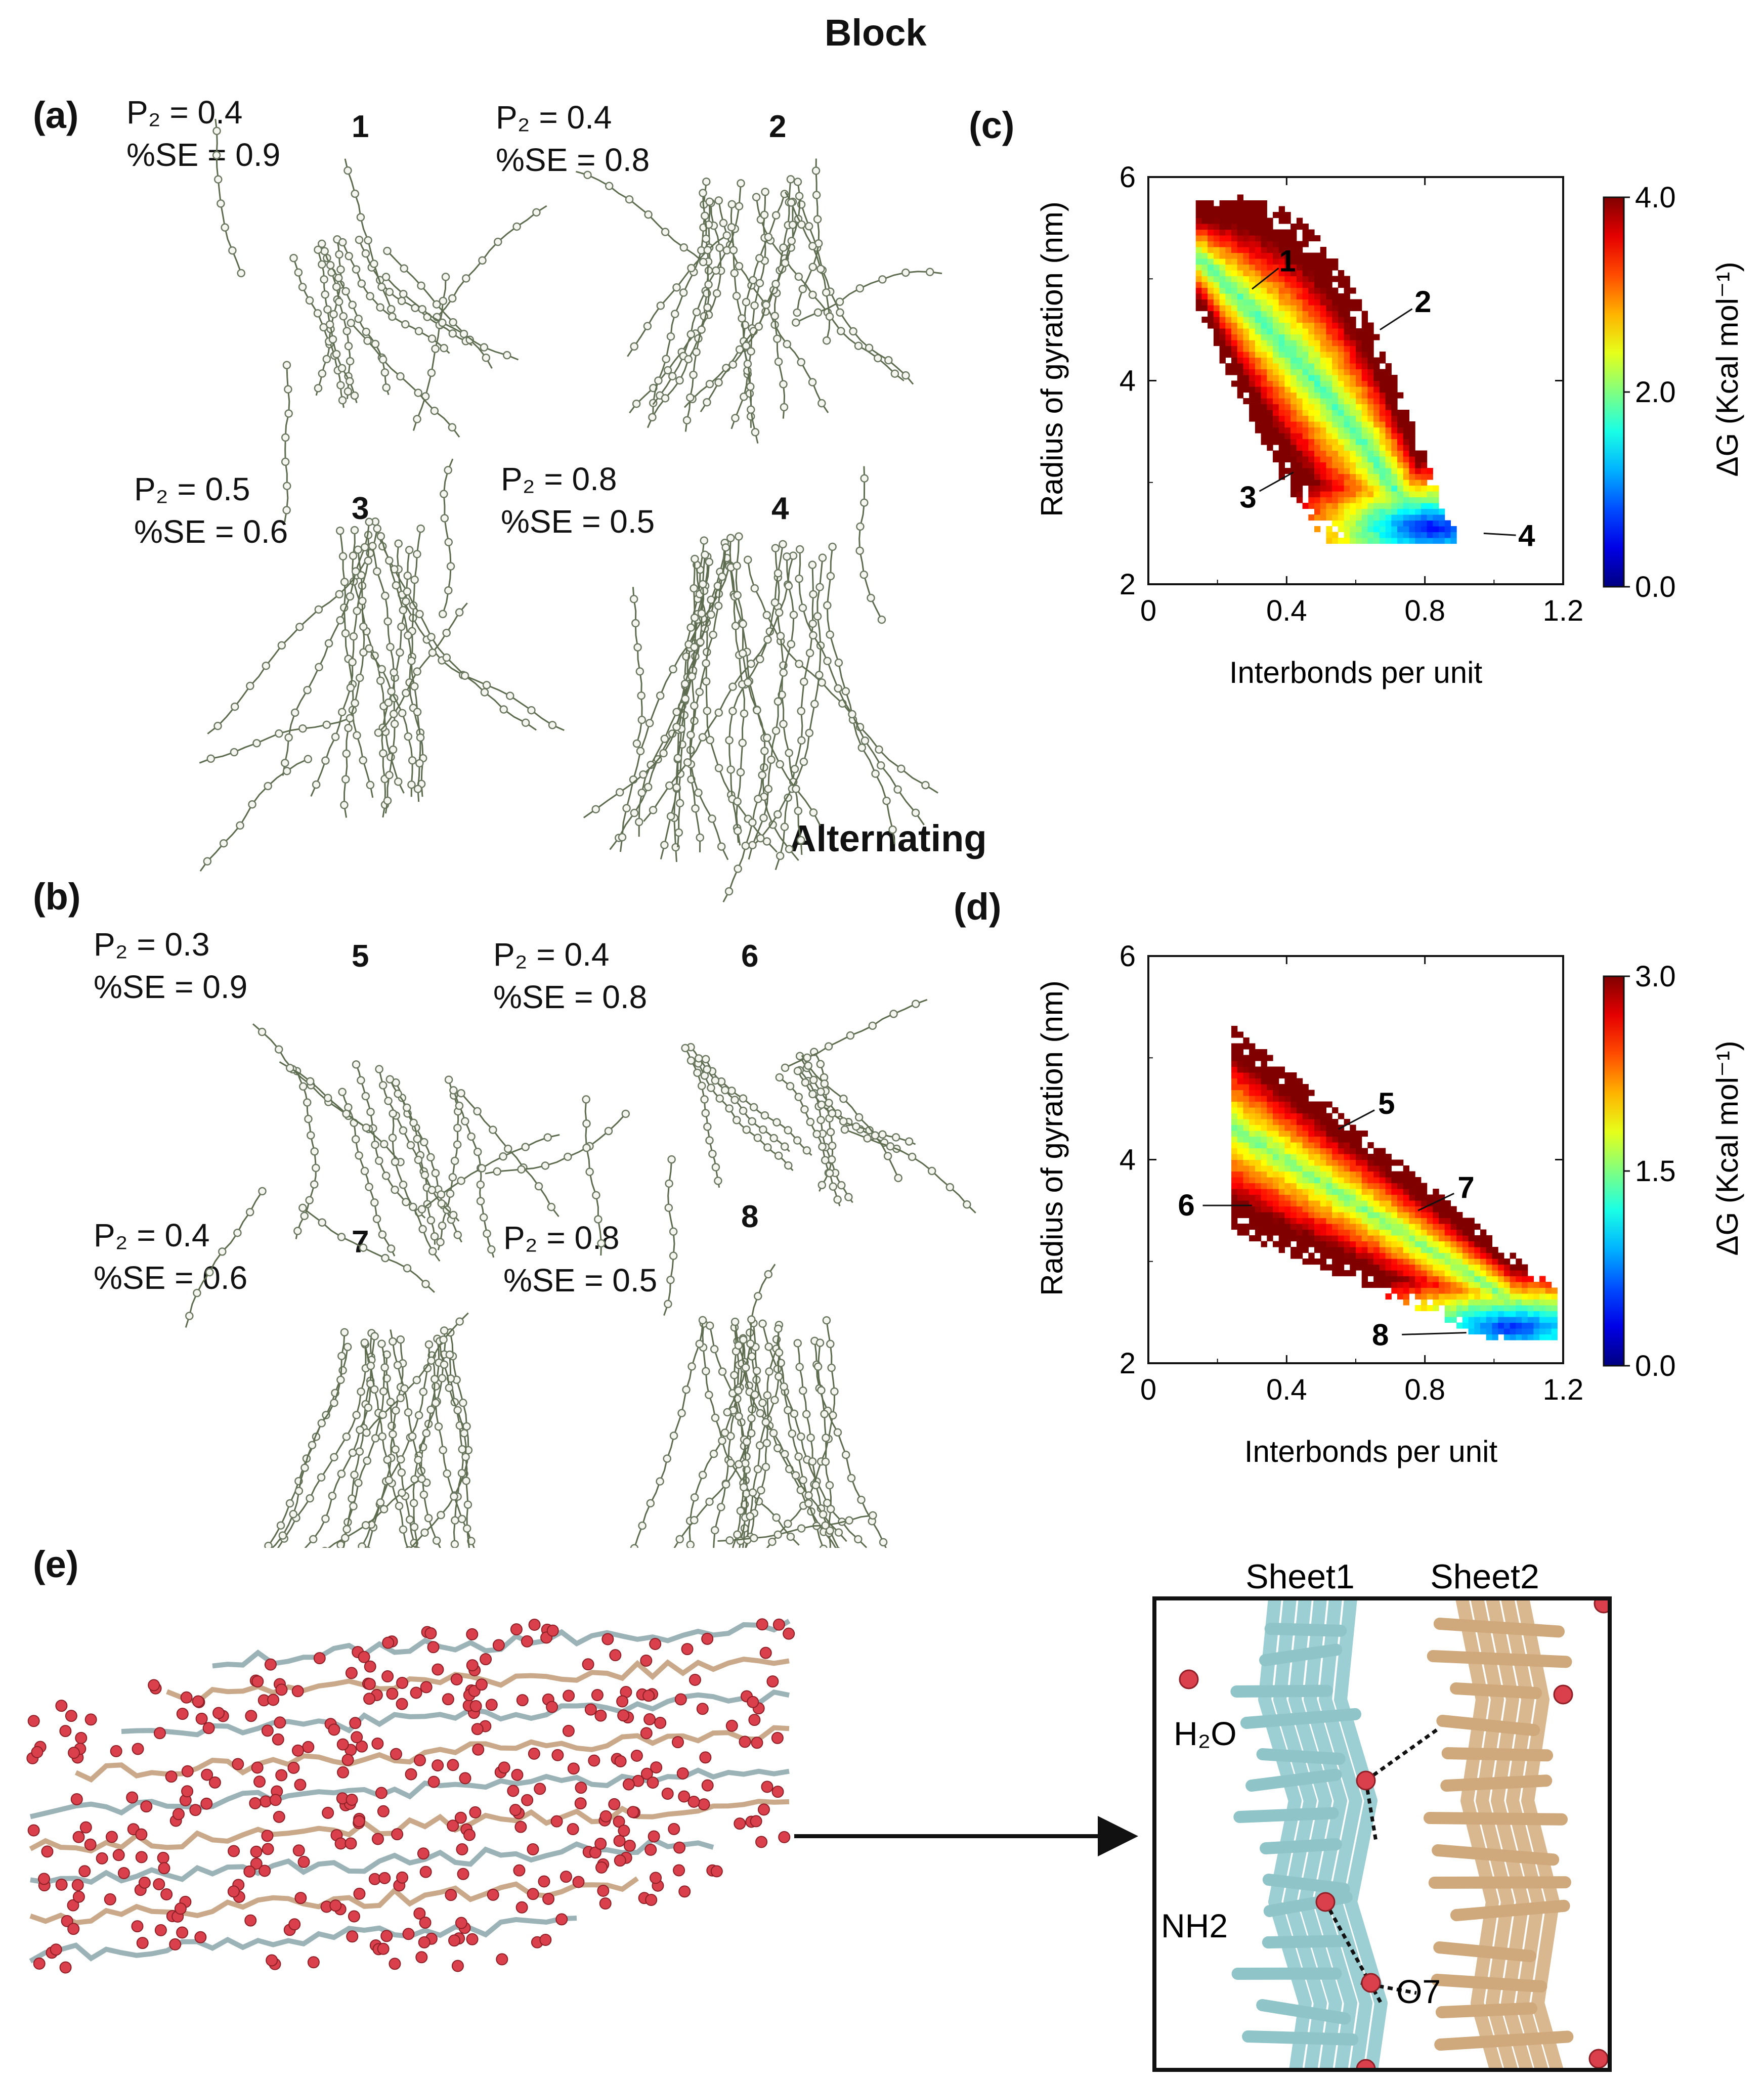 Image resolution: width=1764 pixels, height=2081 pixels. I want to click on annotation-label: 3, so click(1247, 497).